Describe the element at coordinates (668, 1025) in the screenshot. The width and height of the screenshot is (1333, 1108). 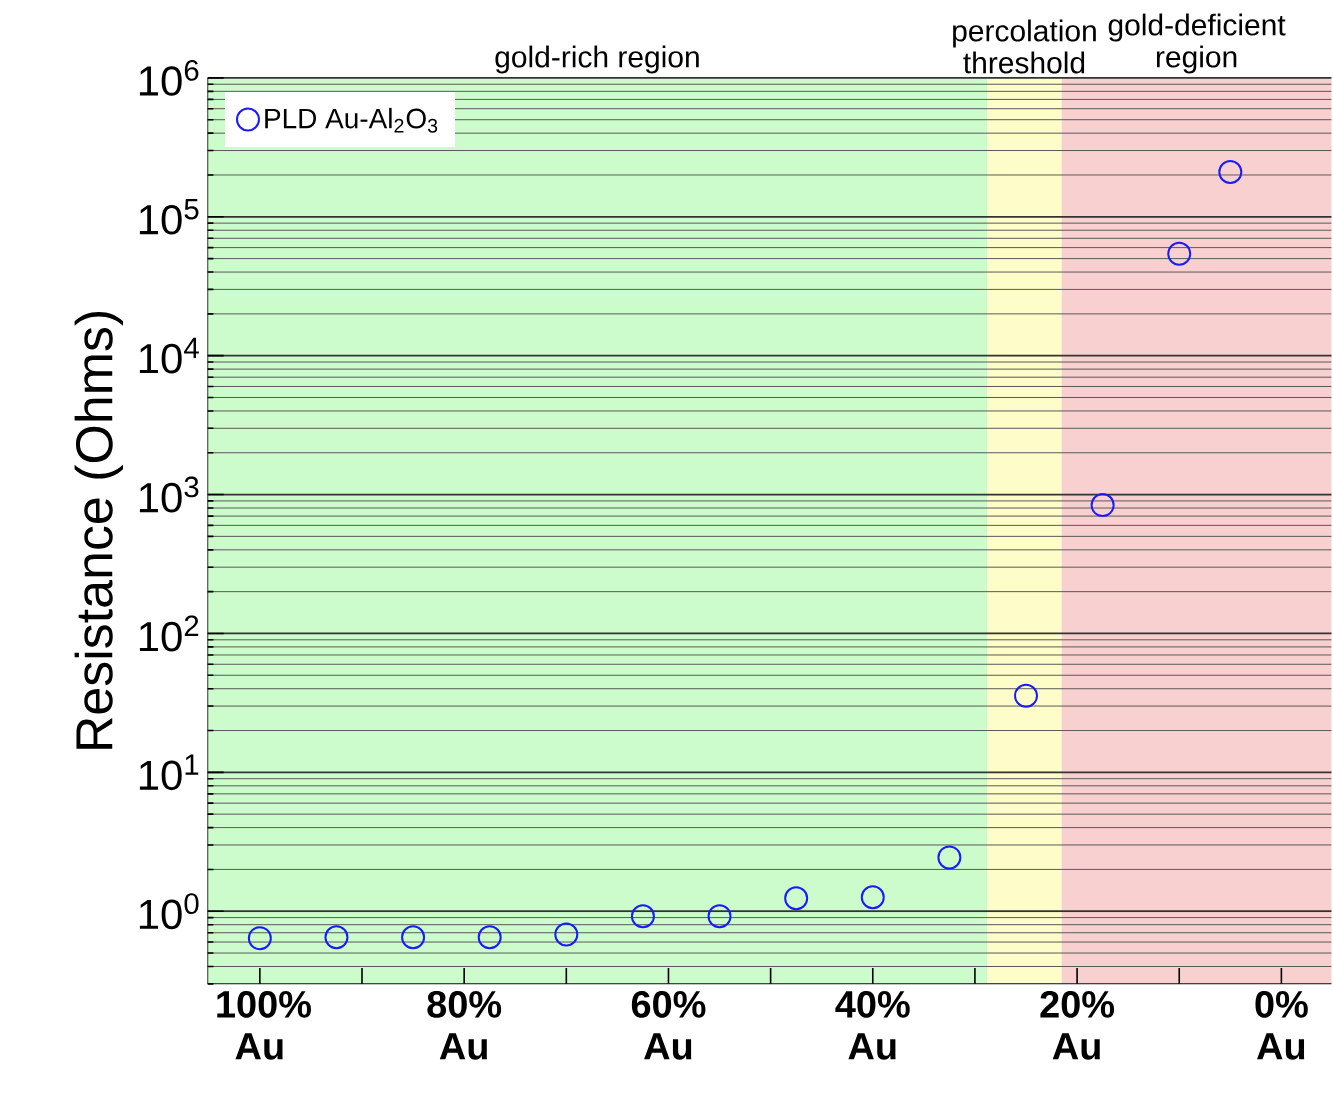
I see `x-tick-label: 60% Au` at that location.